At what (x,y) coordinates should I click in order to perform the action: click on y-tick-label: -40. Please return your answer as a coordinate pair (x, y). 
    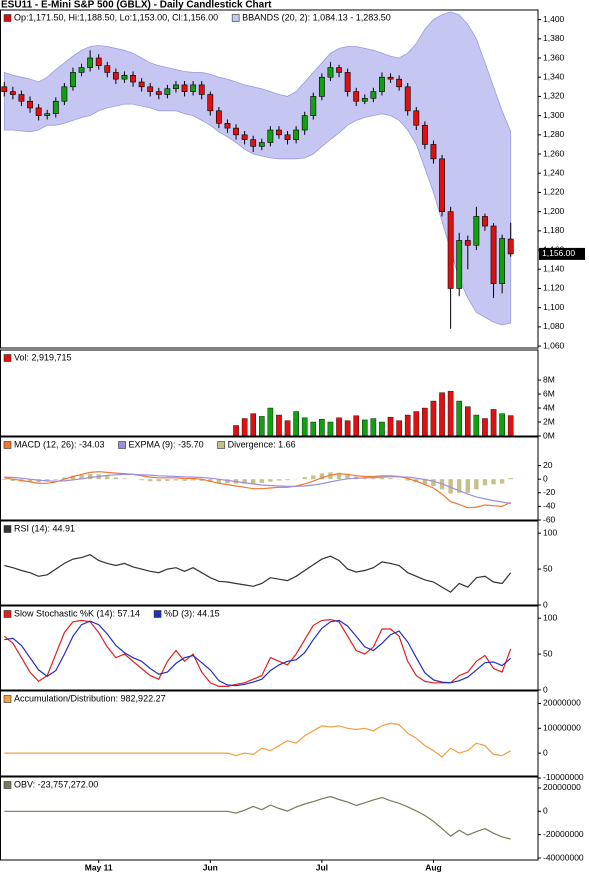
    Looking at the image, I should click on (549, 506).